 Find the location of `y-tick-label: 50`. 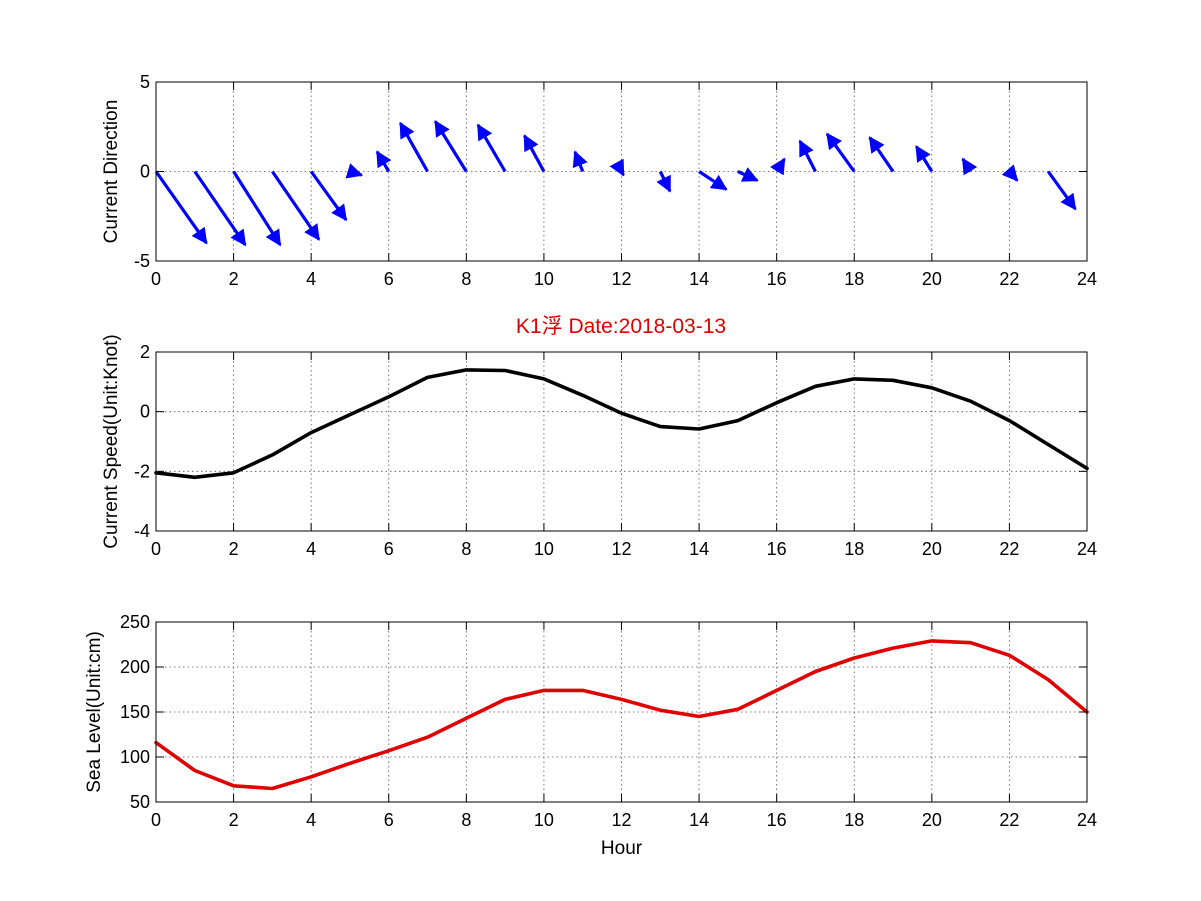

y-tick-label: 50 is located at coordinates (140, 802).